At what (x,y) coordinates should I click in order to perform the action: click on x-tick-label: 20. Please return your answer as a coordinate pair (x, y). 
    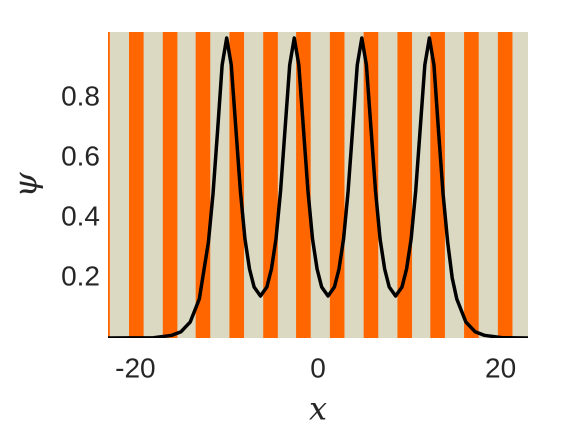
    Looking at the image, I should click on (500, 367).